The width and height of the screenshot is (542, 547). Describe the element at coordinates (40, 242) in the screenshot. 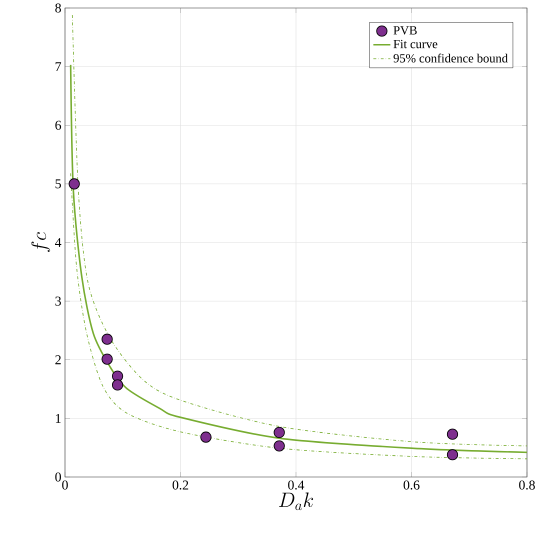

I see `y-axis-title: $fc$` at that location.